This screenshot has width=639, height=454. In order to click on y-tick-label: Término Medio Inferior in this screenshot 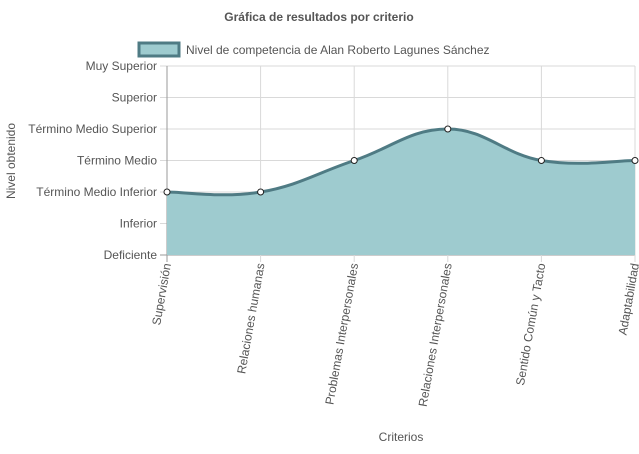, I will do `click(96, 192)`.